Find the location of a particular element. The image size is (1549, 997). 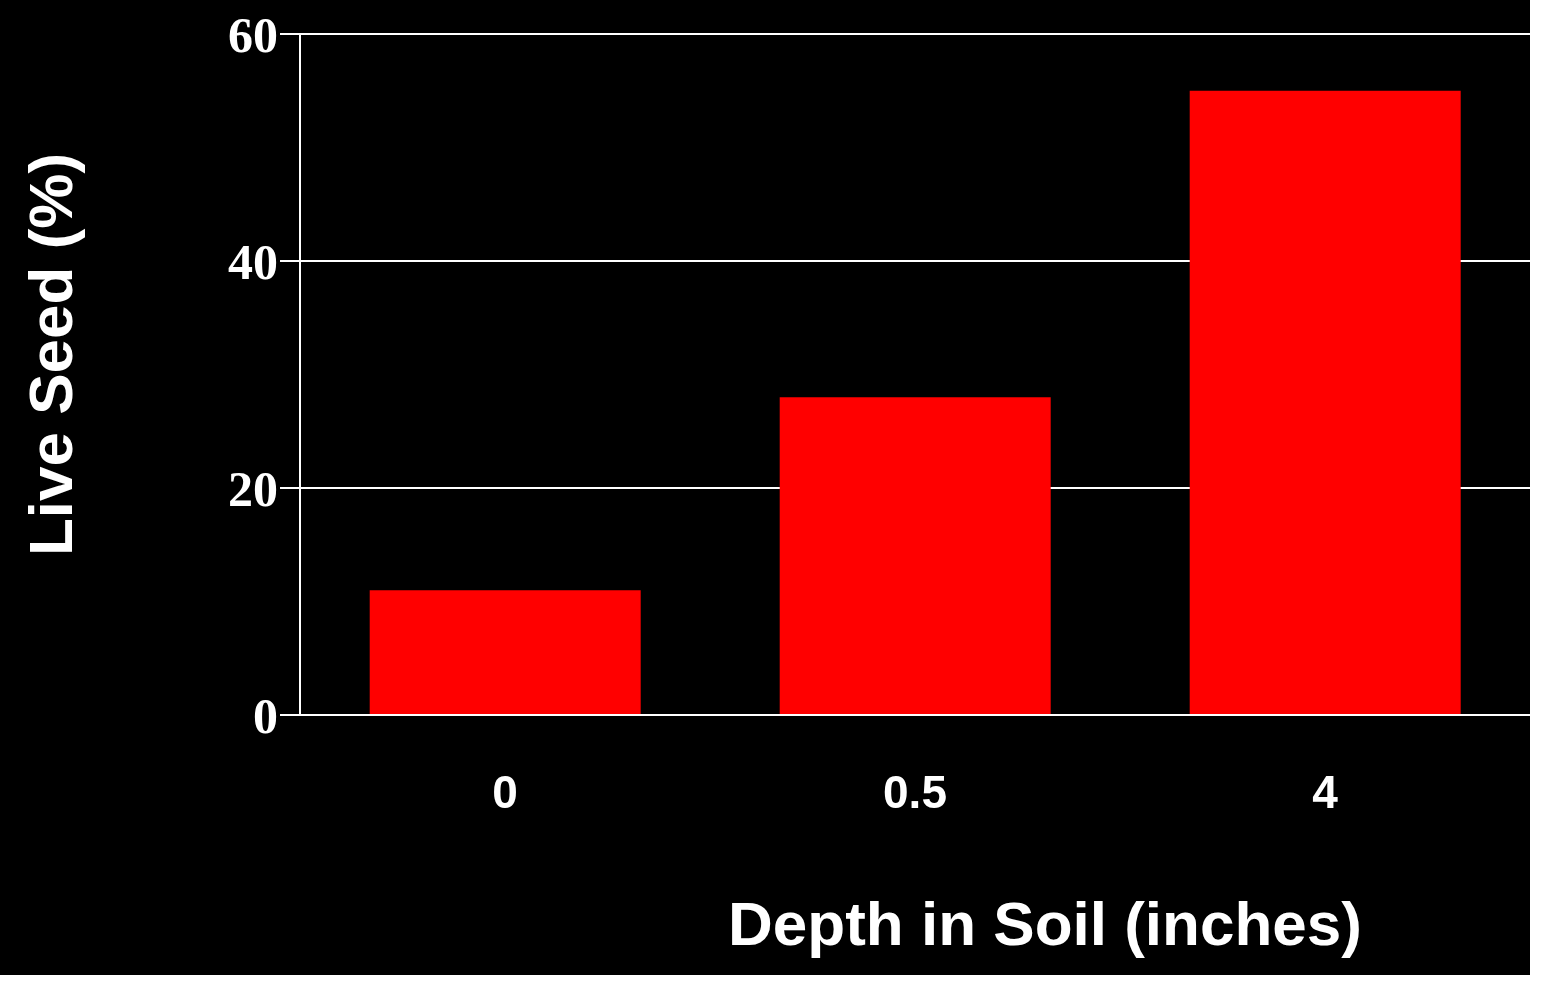

y-axis-title: Live Seed (%) is located at coordinates (51, 354).